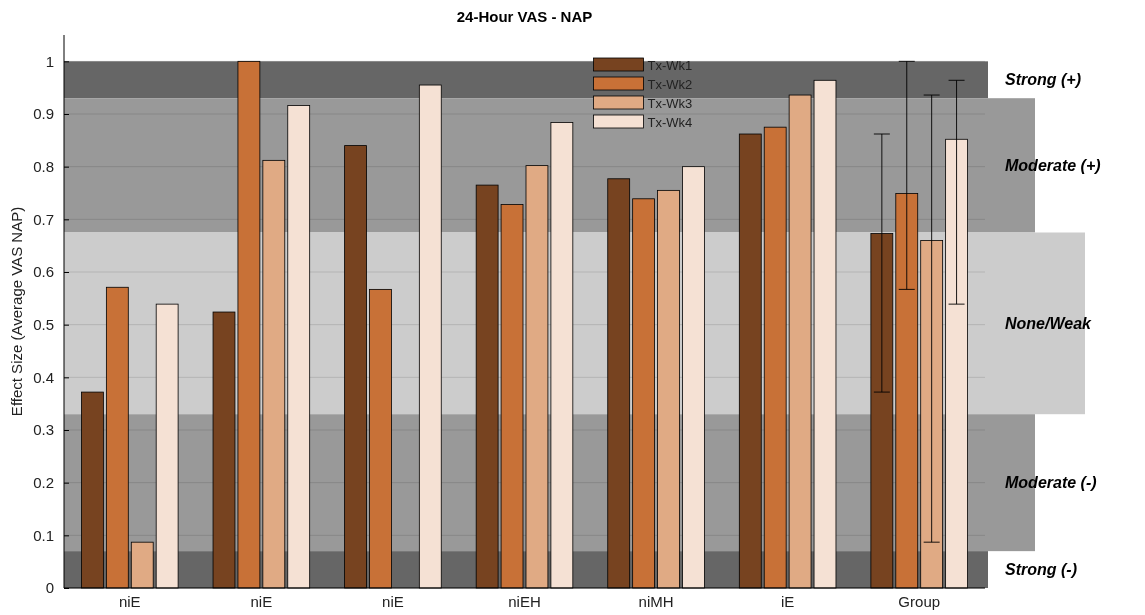 The height and width of the screenshot is (615, 1145). I want to click on band-label: Strong (-), so click(1041, 570).